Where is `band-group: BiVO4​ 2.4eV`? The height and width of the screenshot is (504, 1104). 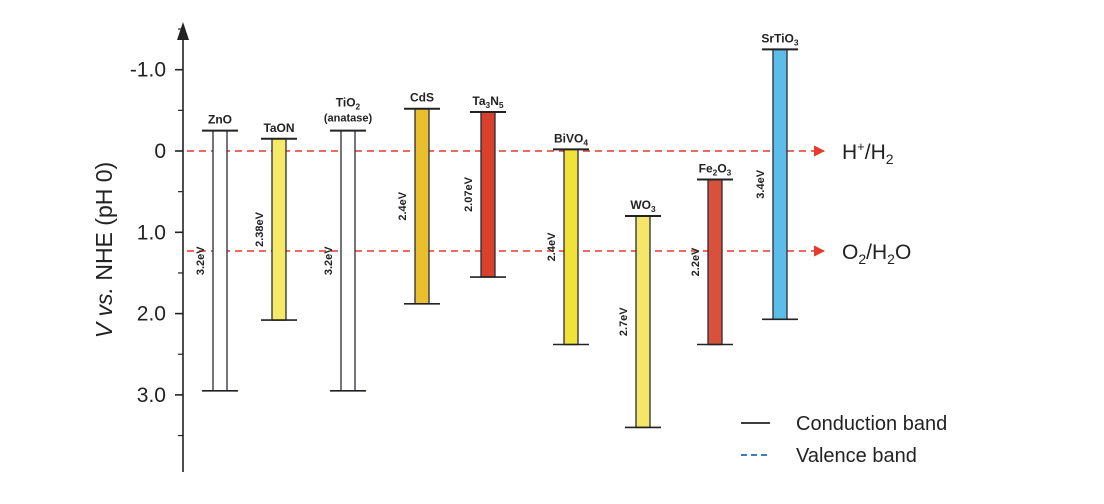 band-group: BiVO4​ 2.4eV is located at coordinates (567, 238).